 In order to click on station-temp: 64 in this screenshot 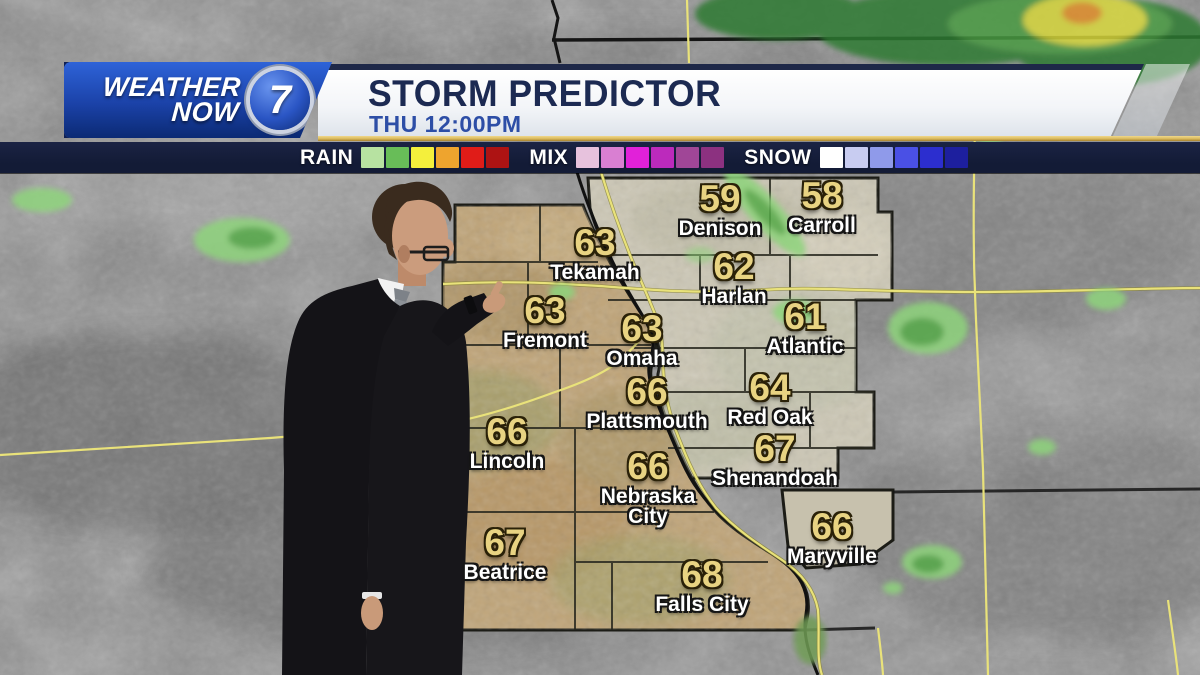, I will do `click(770, 387)`.